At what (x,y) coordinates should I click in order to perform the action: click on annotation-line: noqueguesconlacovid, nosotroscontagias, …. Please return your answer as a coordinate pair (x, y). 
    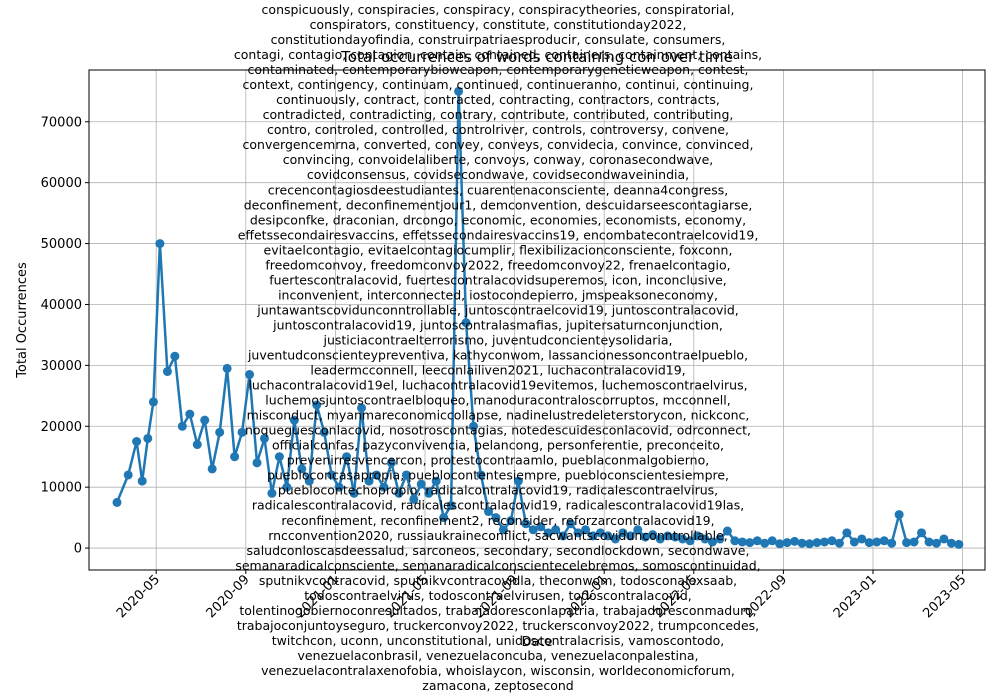
    Looking at the image, I should click on (498, 430).